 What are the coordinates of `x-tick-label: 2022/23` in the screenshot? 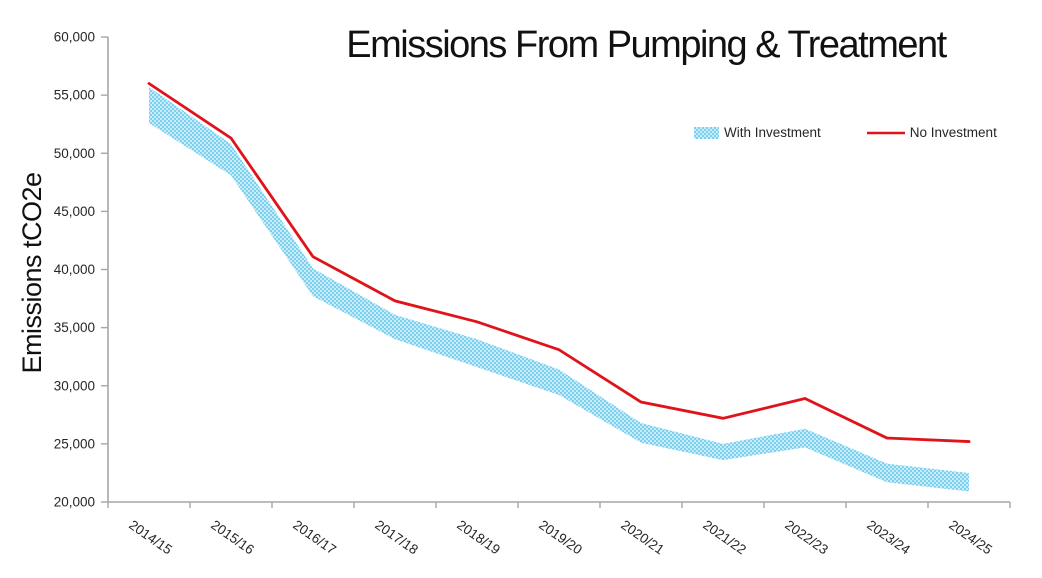 It's located at (806, 537).